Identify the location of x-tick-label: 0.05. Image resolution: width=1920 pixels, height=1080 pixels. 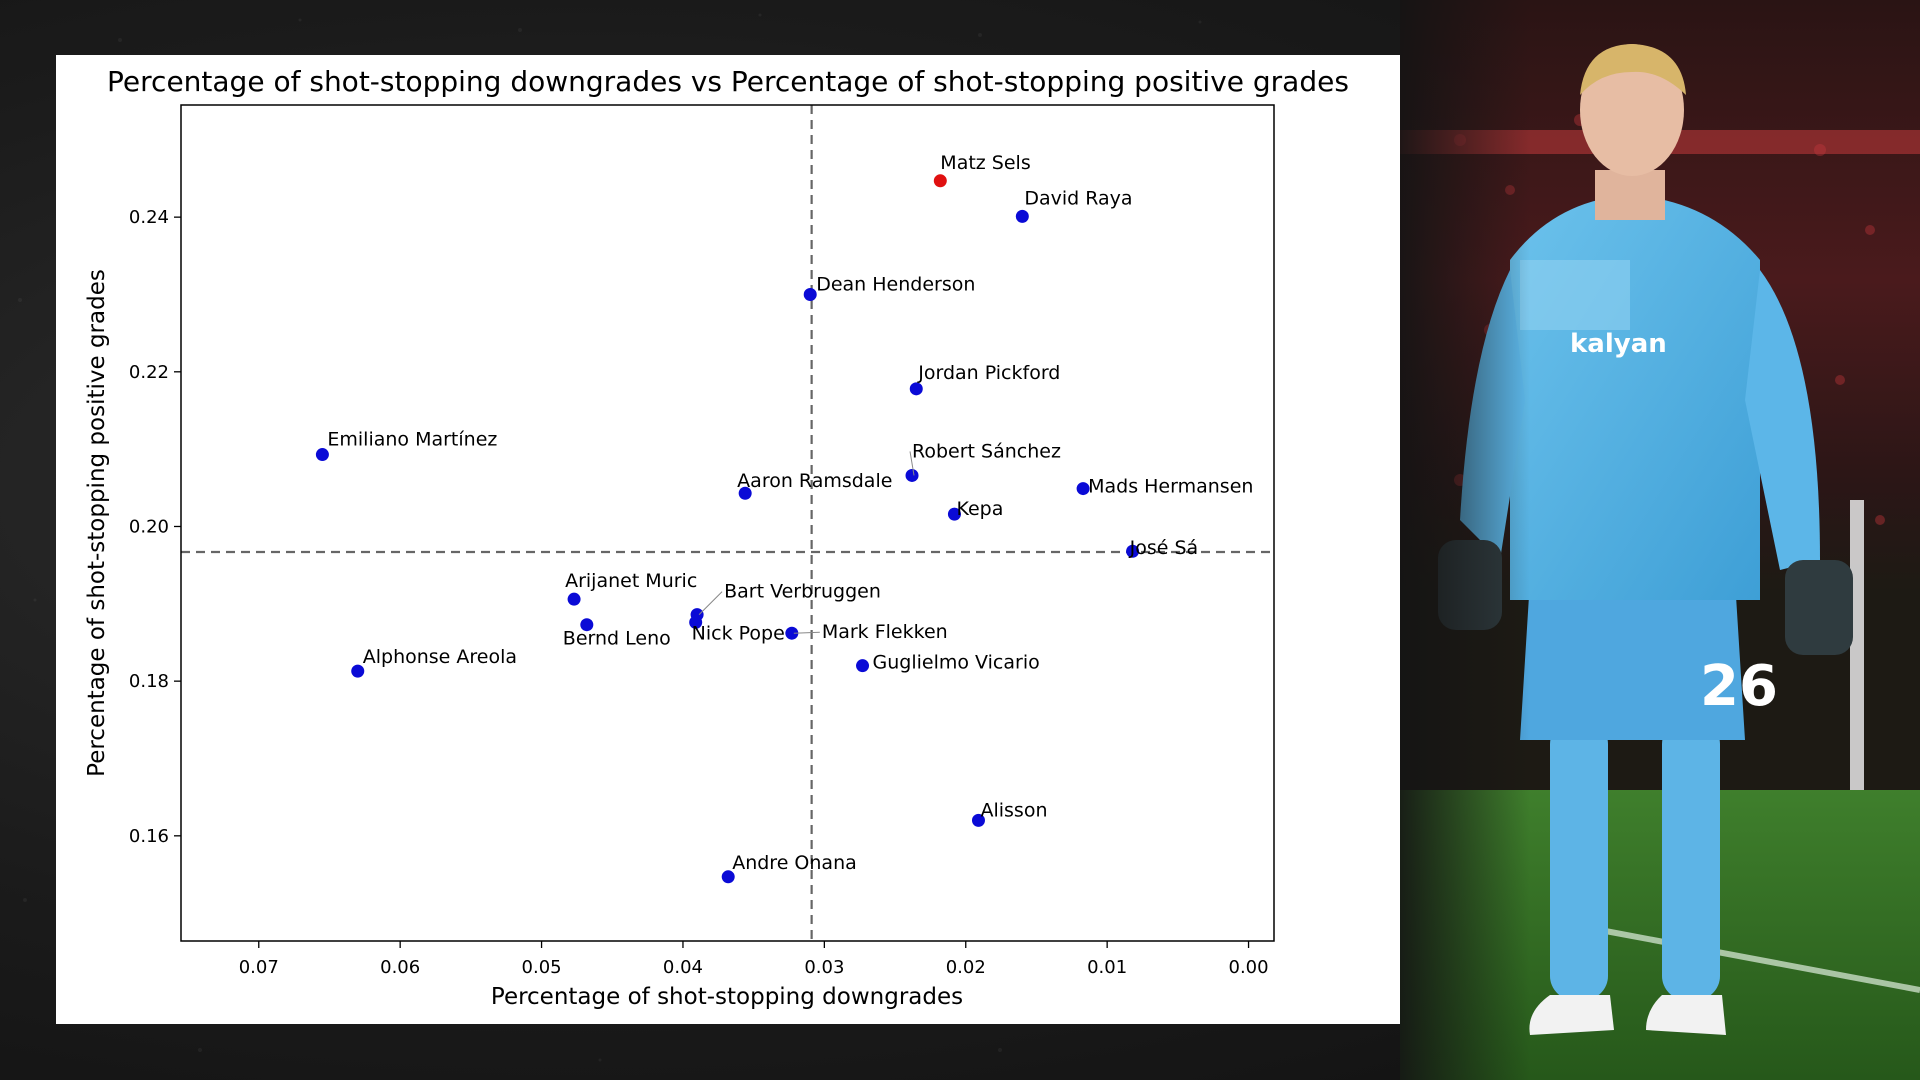
(542, 967).